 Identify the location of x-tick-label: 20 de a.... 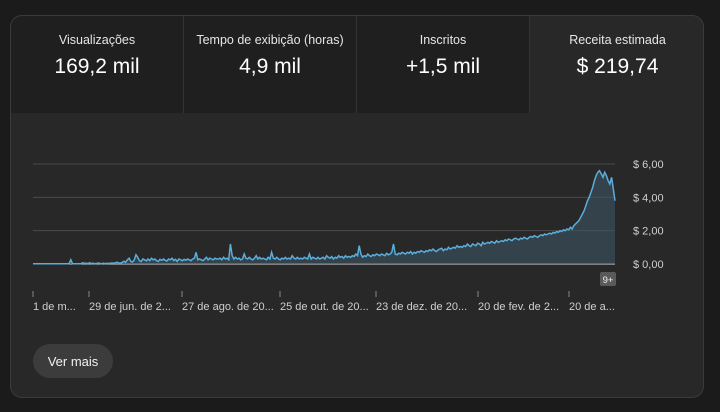
(592, 307).